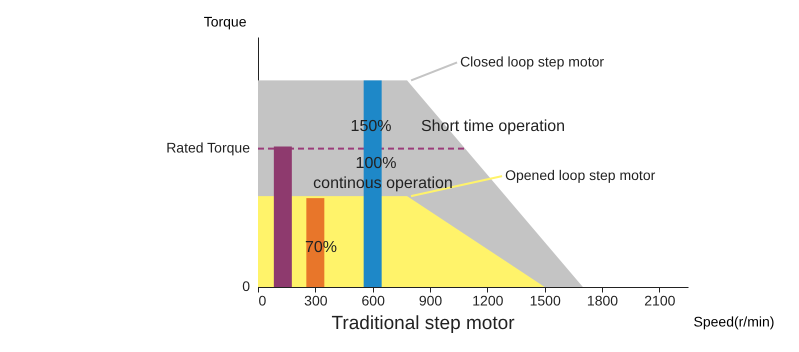 This screenshot has height=352, width=799. I want to click on annotation: Short time operation, so click(493, 126).